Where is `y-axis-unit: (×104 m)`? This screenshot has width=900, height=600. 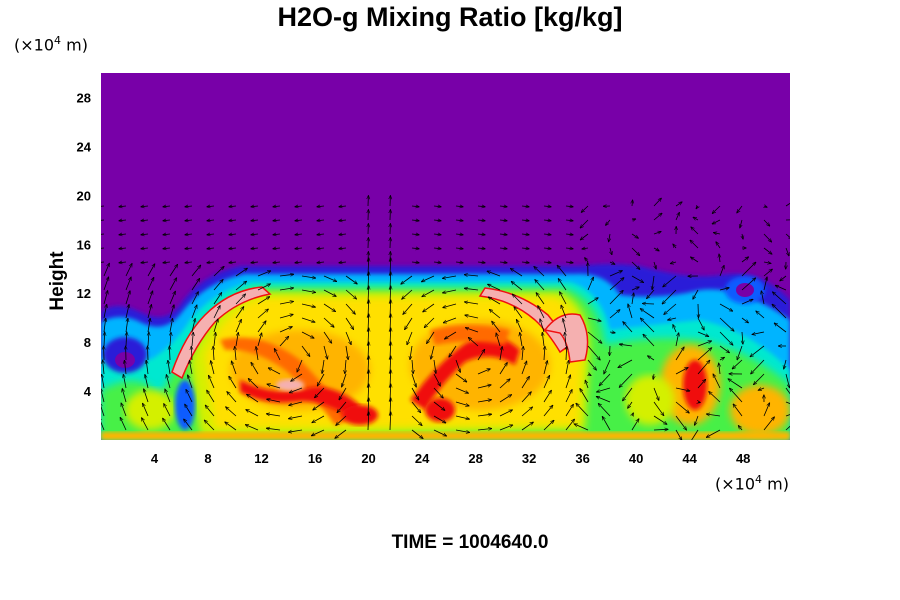 y-axis-unit: (×104 m) is located at coordinates (51, 44).